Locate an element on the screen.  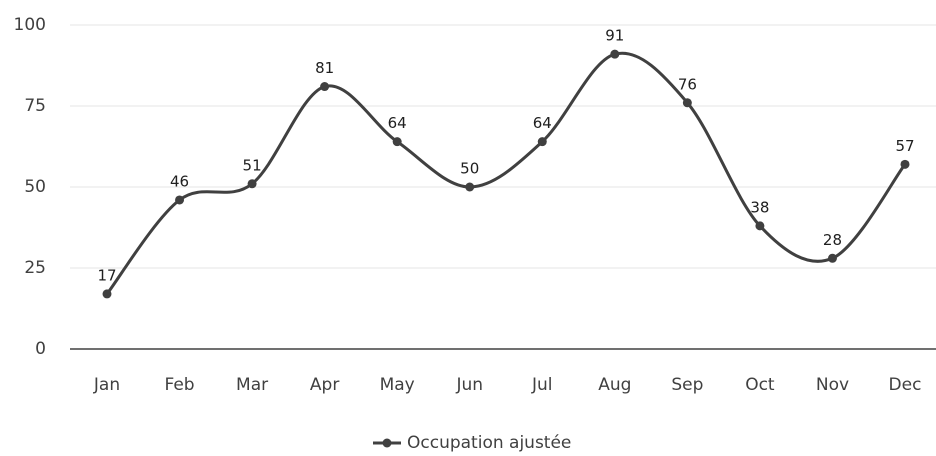
x-tick-label: Oct is located at coordinates (760, 385).